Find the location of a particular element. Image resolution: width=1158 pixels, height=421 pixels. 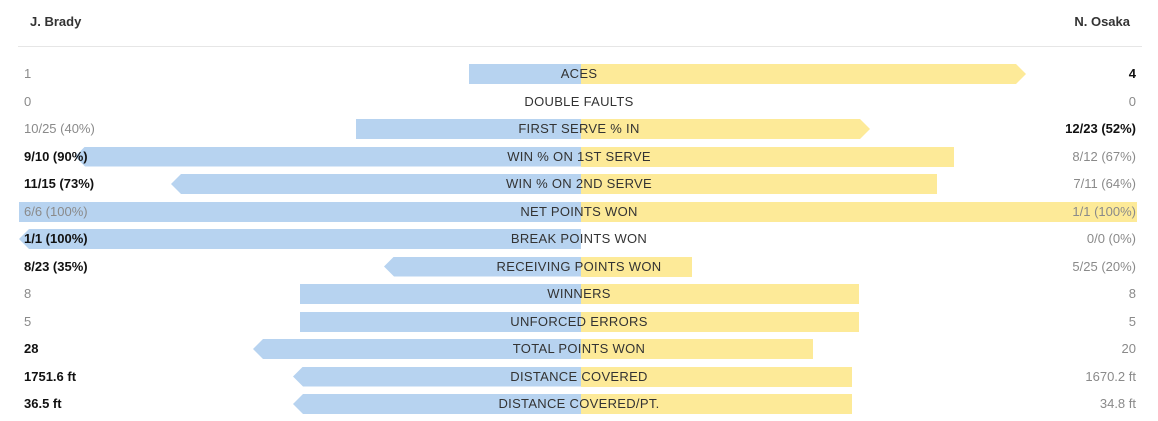

stat-row: DOUBLE FAULTS 0 0 is located at coordinates (579, 101).